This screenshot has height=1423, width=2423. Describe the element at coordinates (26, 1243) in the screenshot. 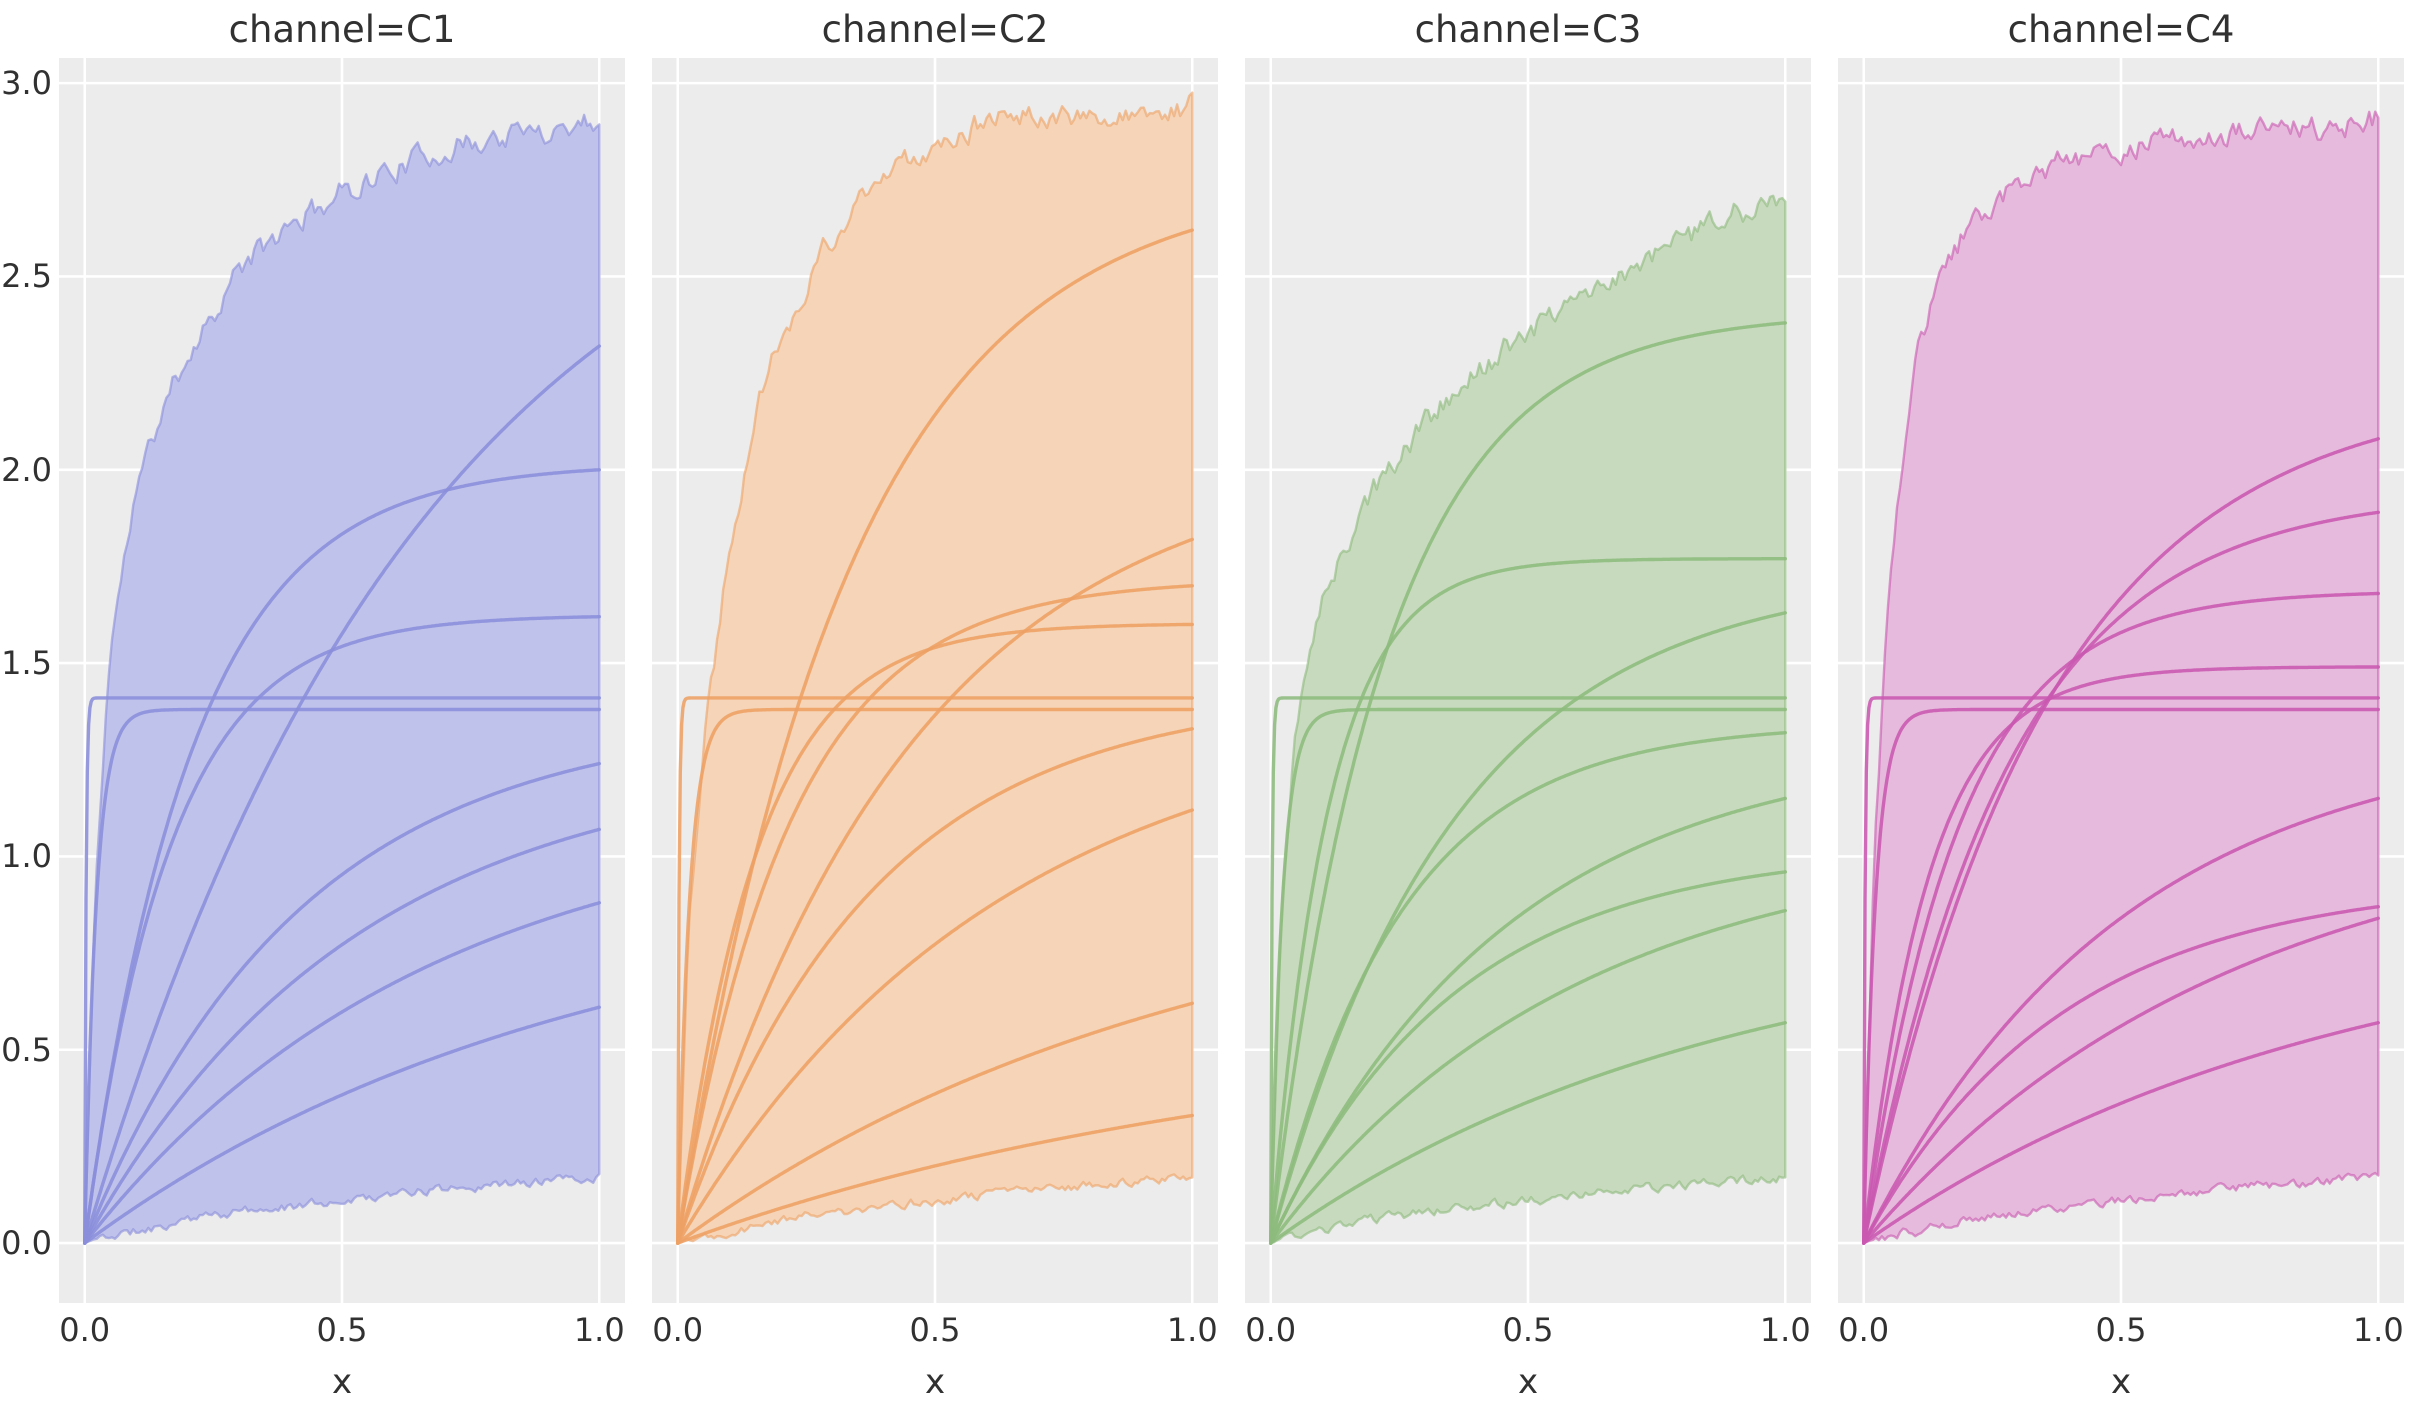

I see `y-tick-label: 0.0` at that location.